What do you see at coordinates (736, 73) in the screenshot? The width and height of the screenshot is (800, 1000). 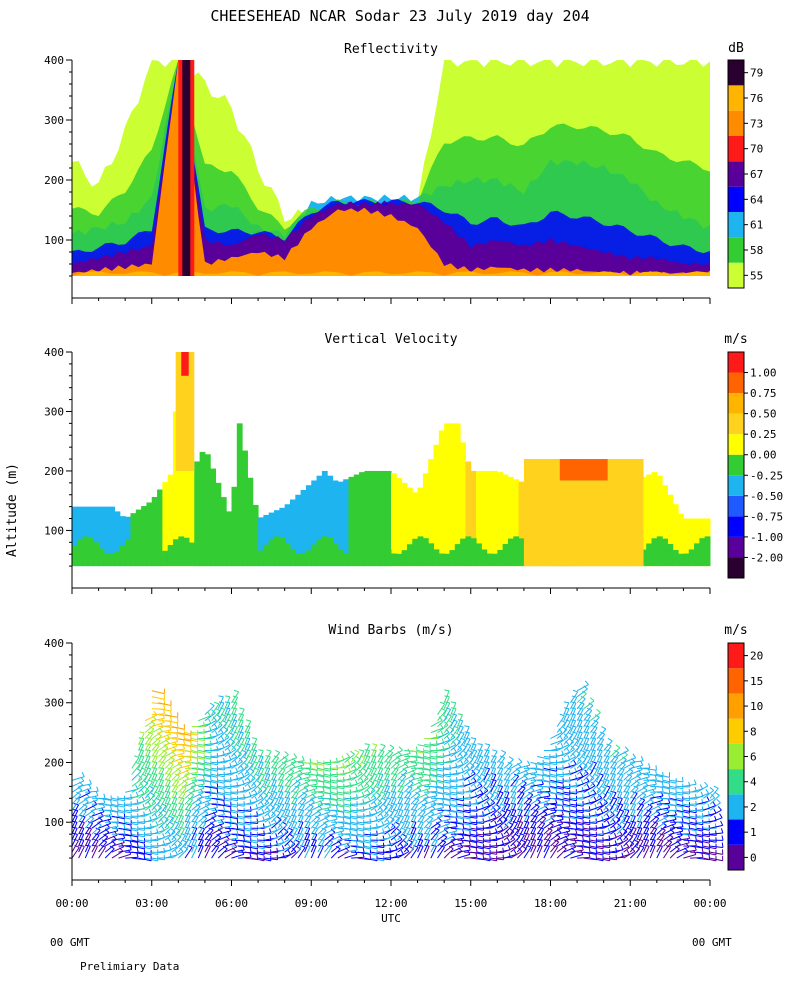 I see `colorbar-swatch` at bounding box center [736, 73].